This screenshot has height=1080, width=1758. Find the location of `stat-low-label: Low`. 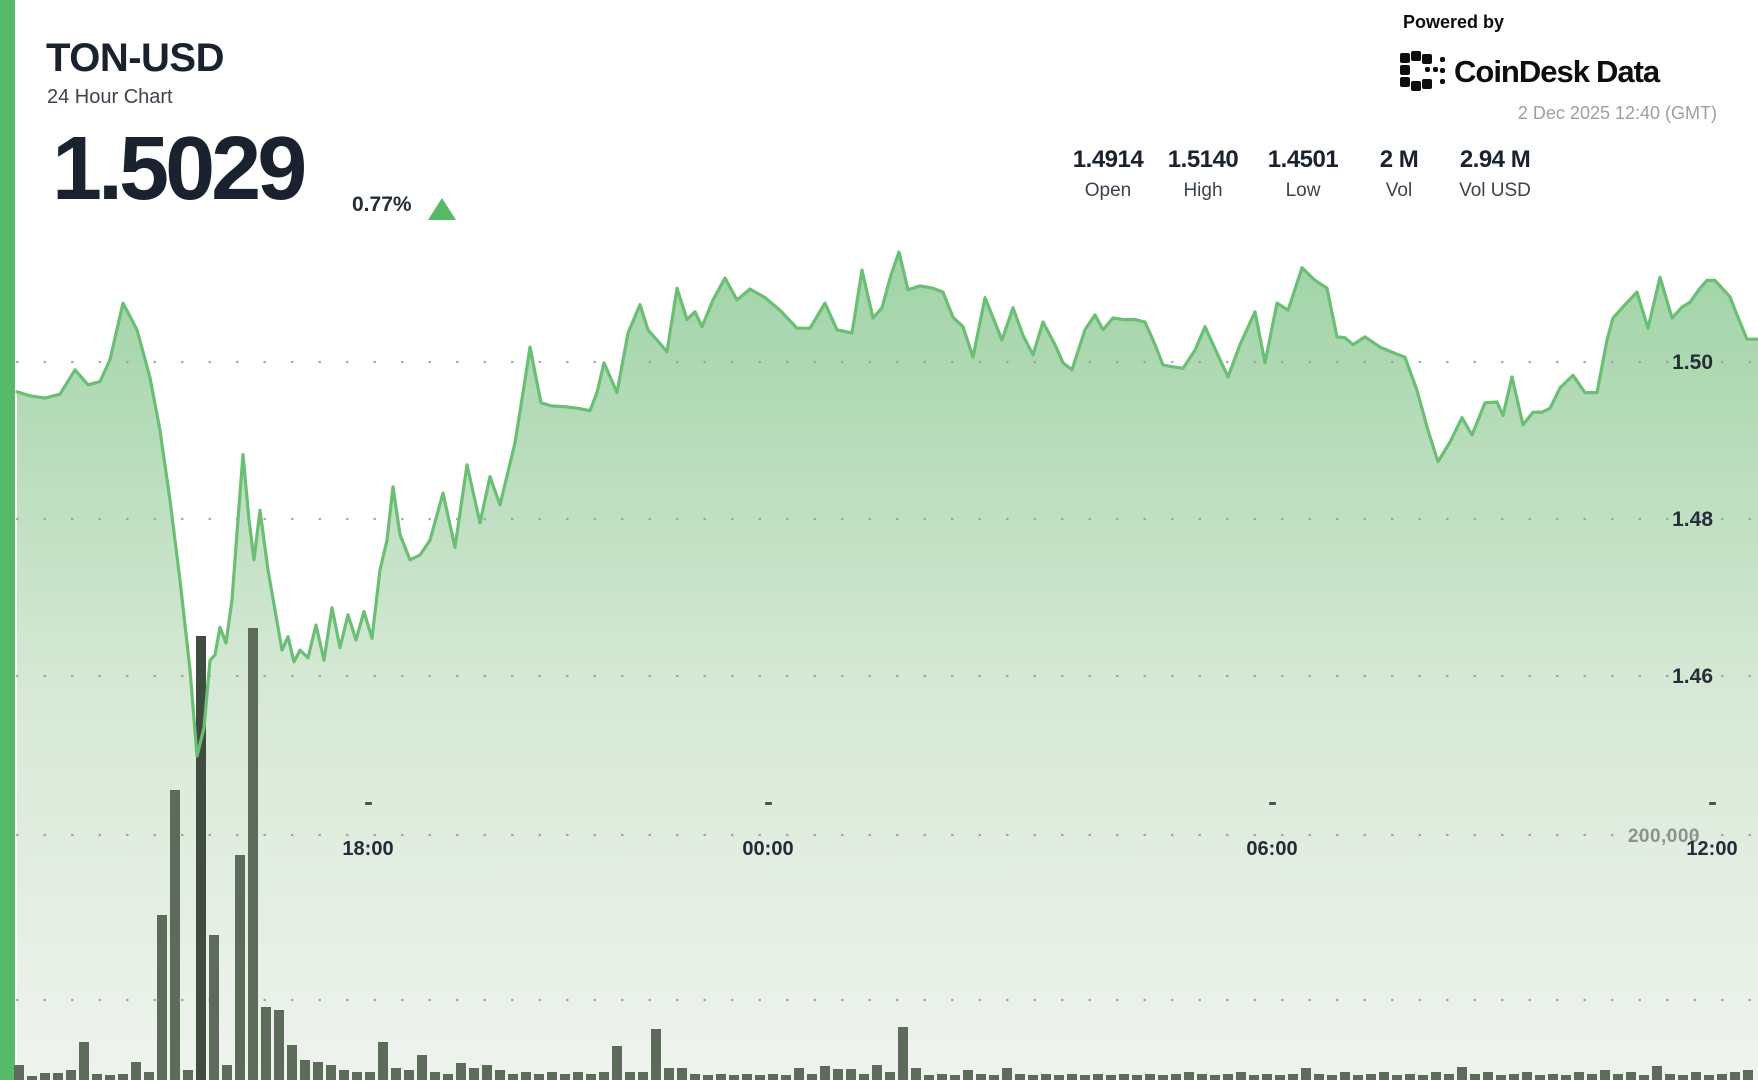

stat-low-label: Low is located at coordinates (1303, 190).